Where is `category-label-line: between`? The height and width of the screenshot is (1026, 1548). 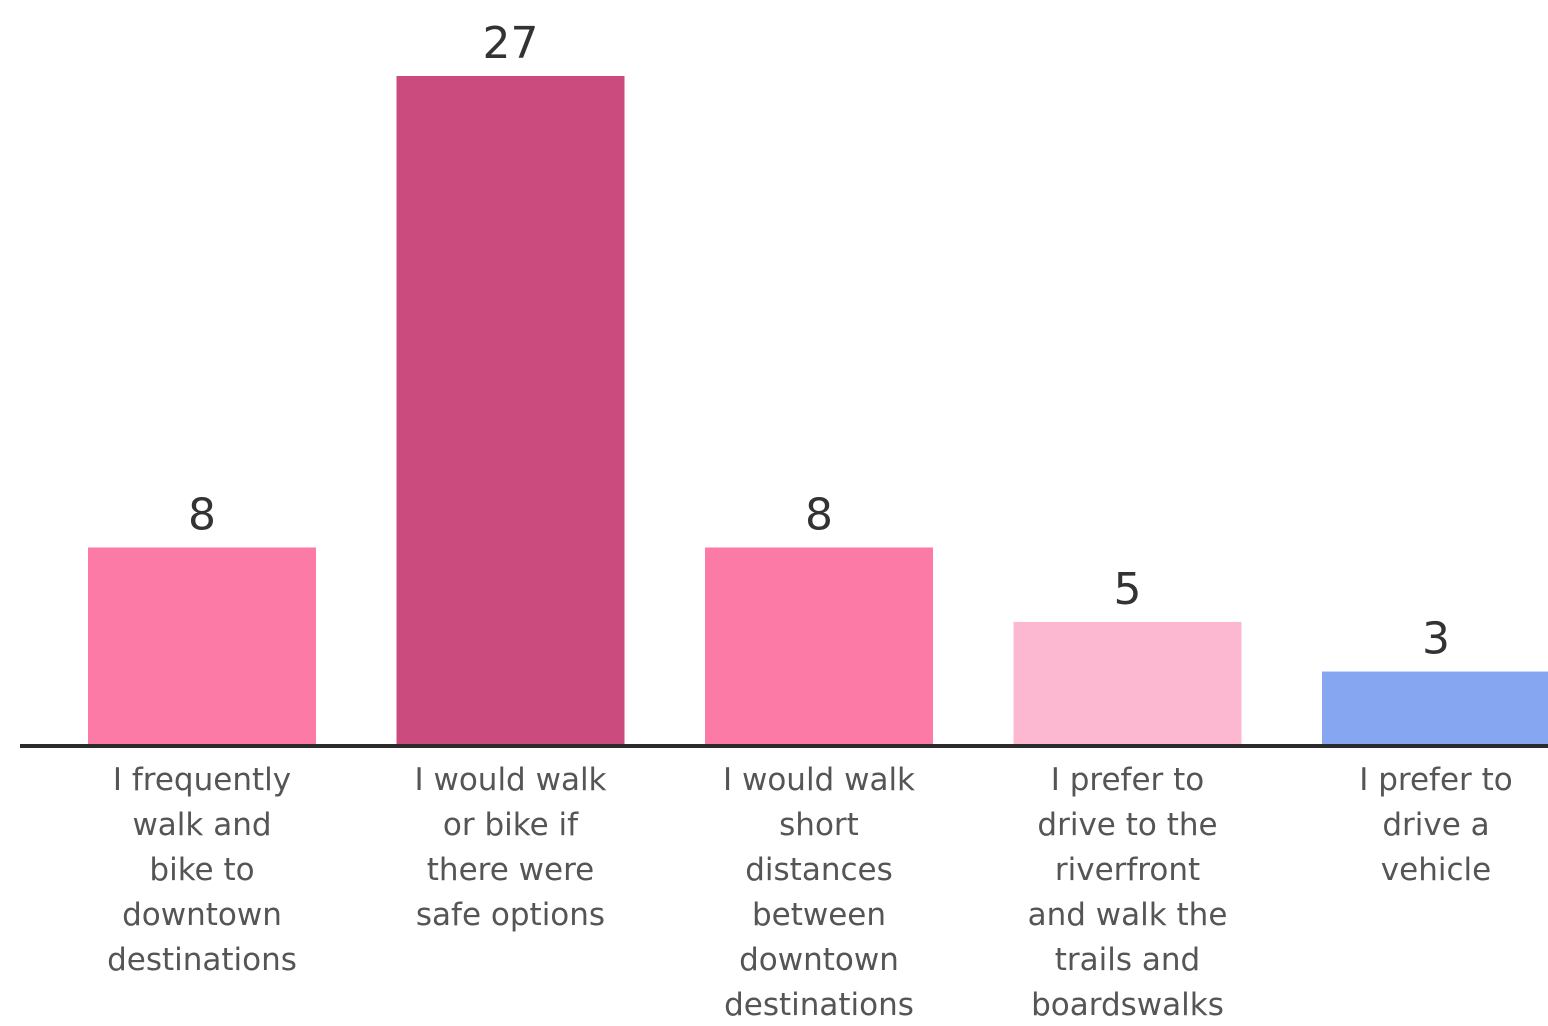 category-label-line: between is located at coordinates (819, 915).